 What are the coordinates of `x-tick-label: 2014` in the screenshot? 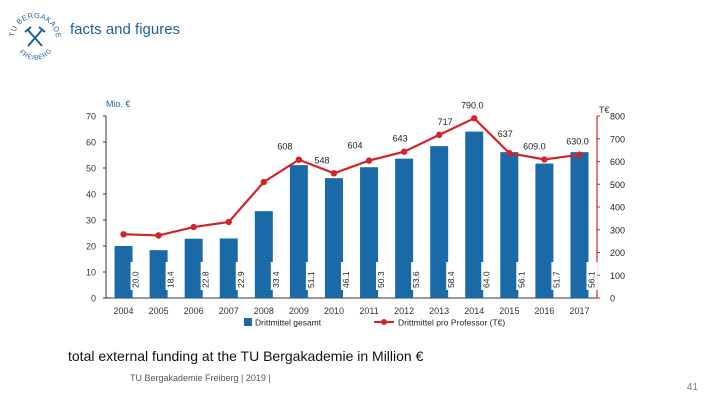 It's located at (474, 311).